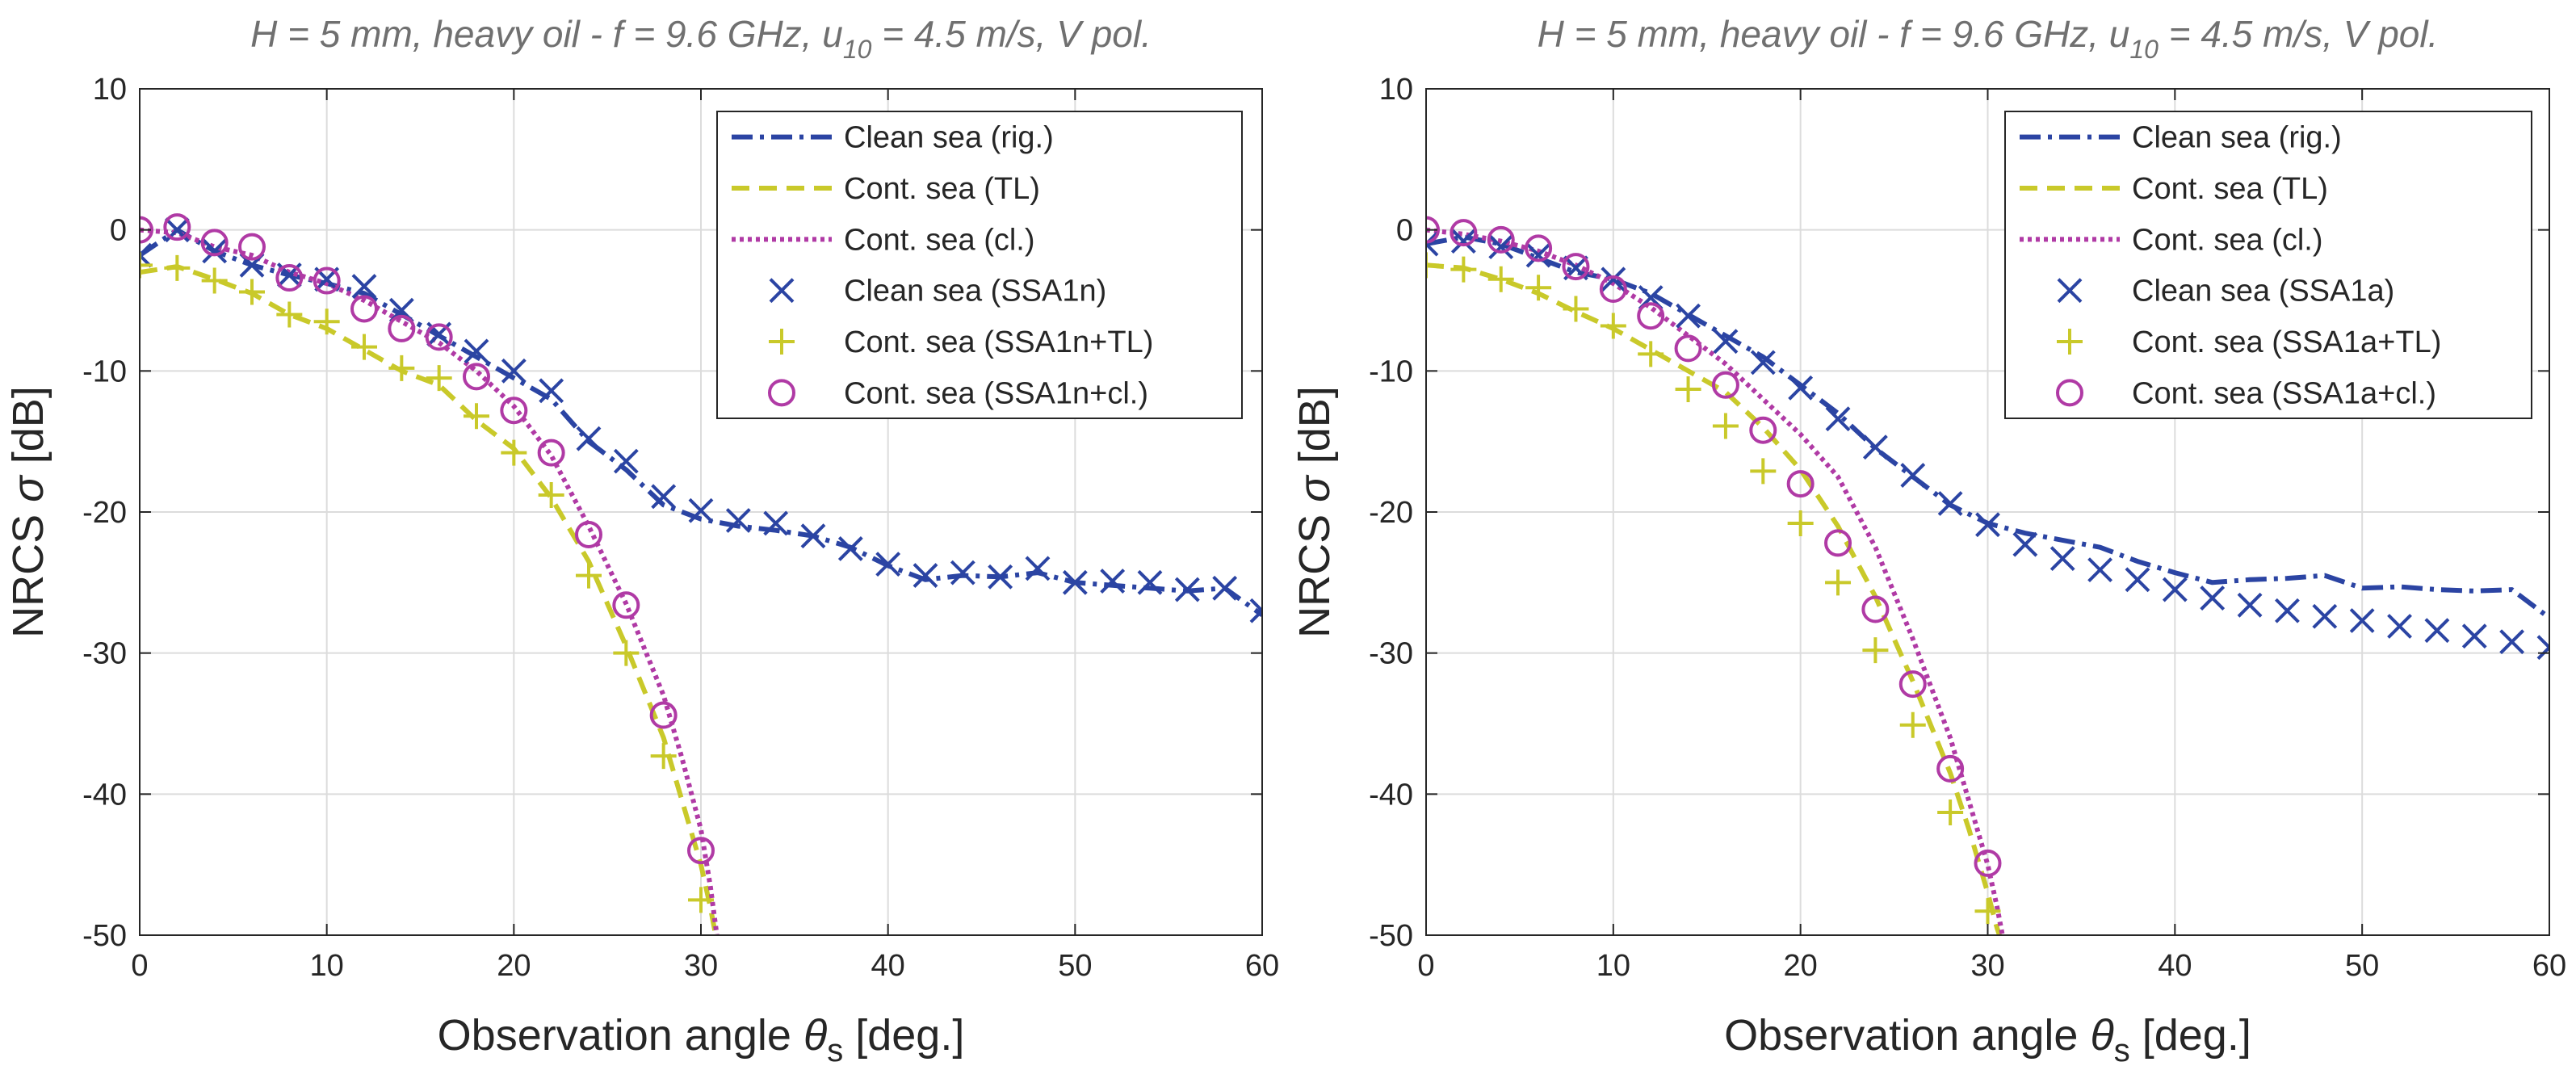  What do you see at coordinates (975, 291) in the screenshot?
I see `legend-label: Clean sea (SSA1n)` at bounding box center [975, 291].